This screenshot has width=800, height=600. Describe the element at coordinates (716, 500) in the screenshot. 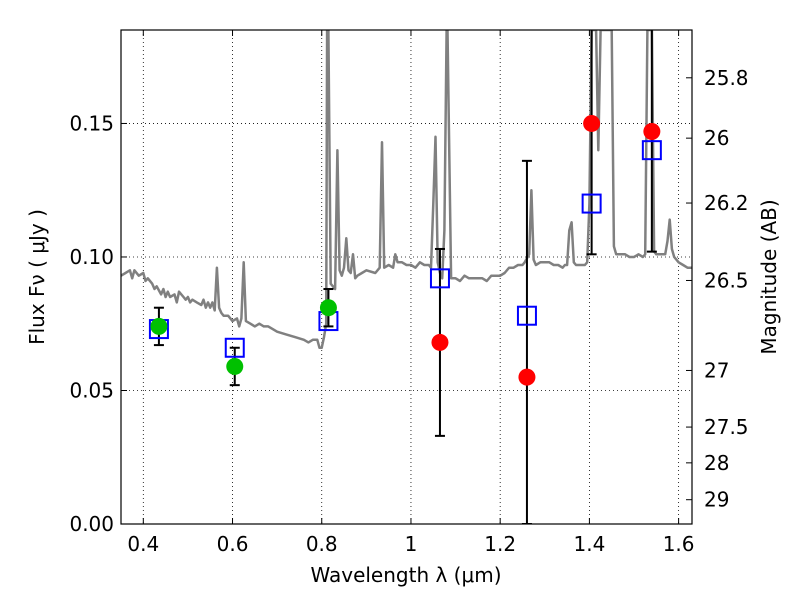

I see `right-tick-label: 29` at that location.